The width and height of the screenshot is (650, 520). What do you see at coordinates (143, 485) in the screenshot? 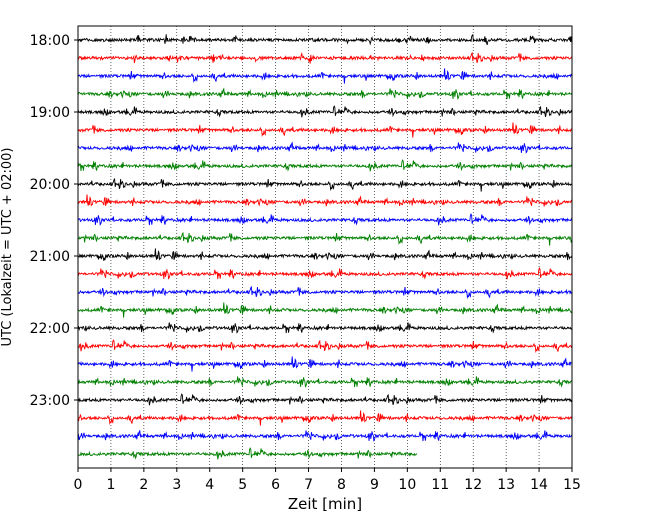
I see `x-tick-label: 2` at bounding box center [143, 485].